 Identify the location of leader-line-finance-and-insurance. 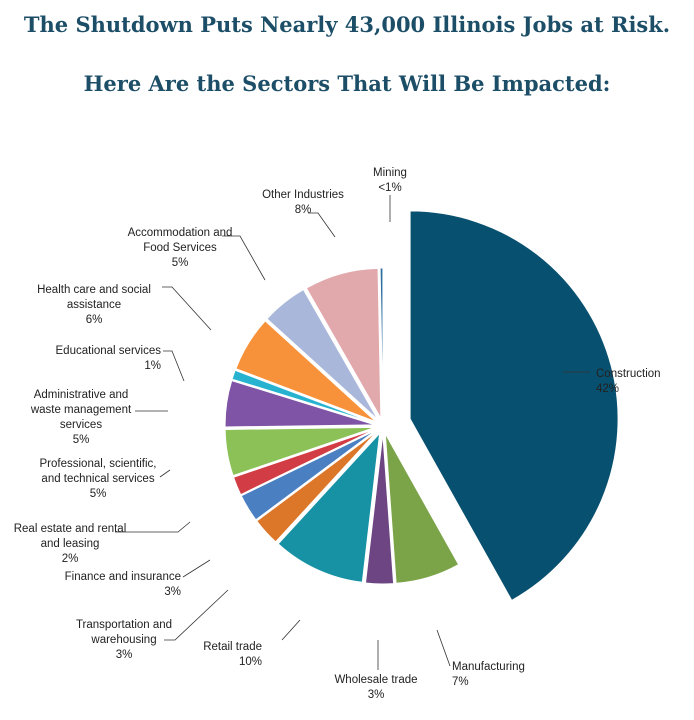
(196, 568).